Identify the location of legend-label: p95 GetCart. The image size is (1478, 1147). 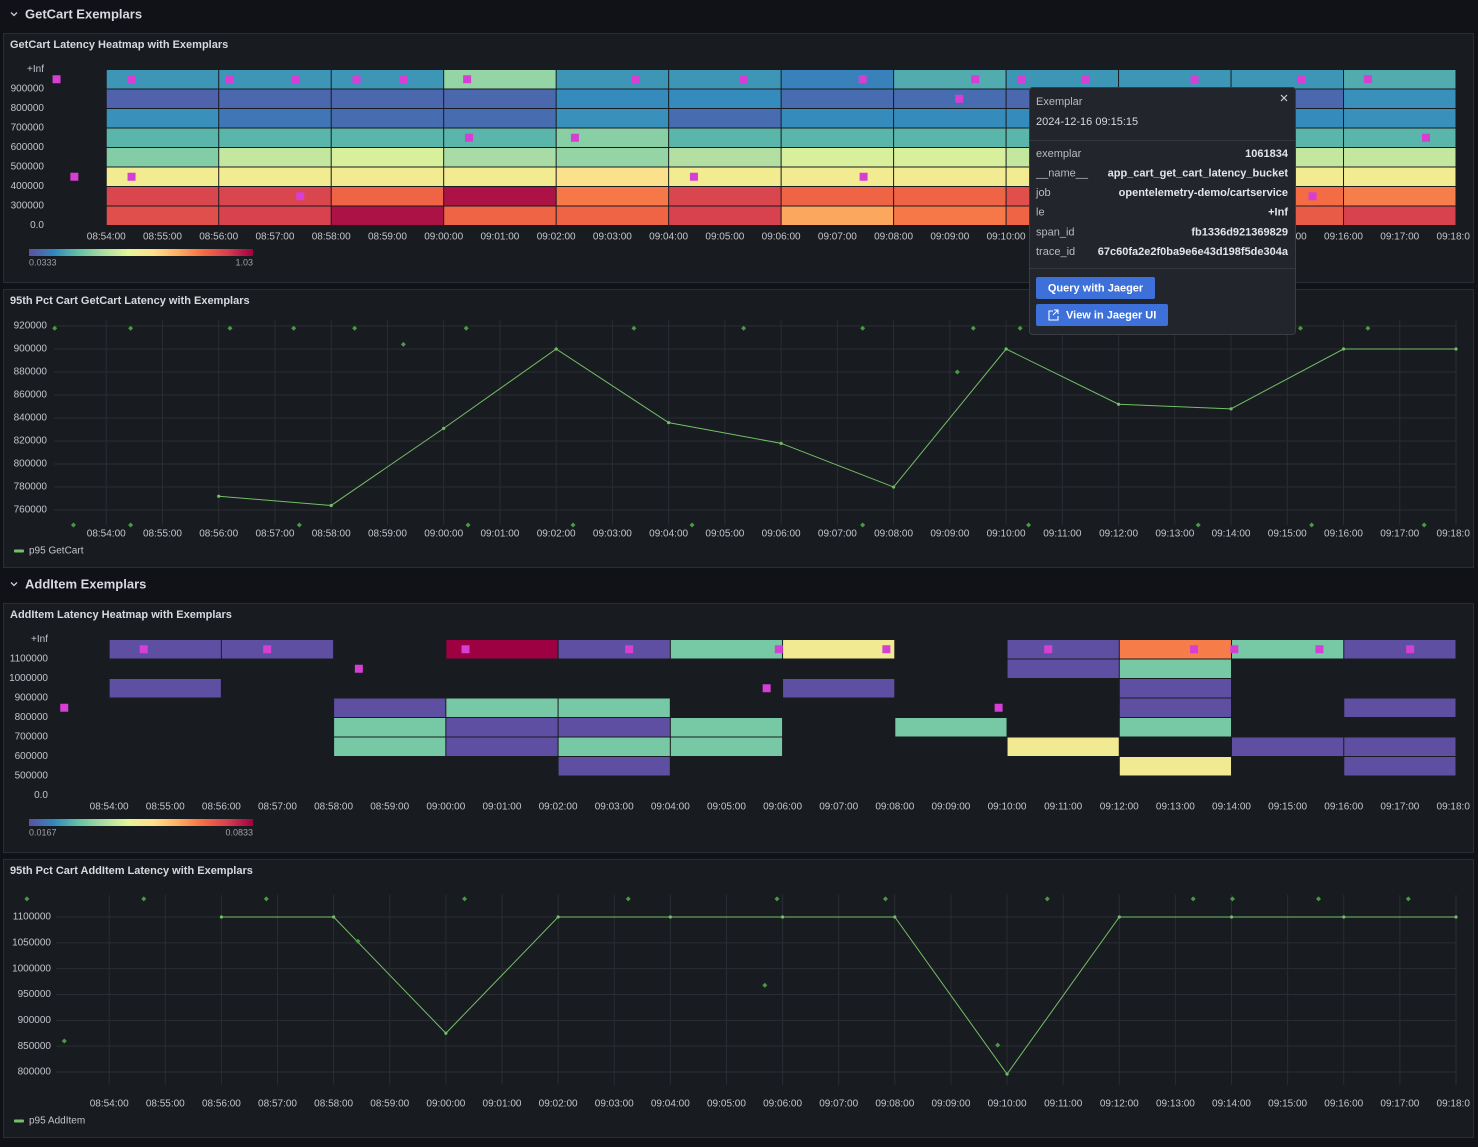
(56, 551).